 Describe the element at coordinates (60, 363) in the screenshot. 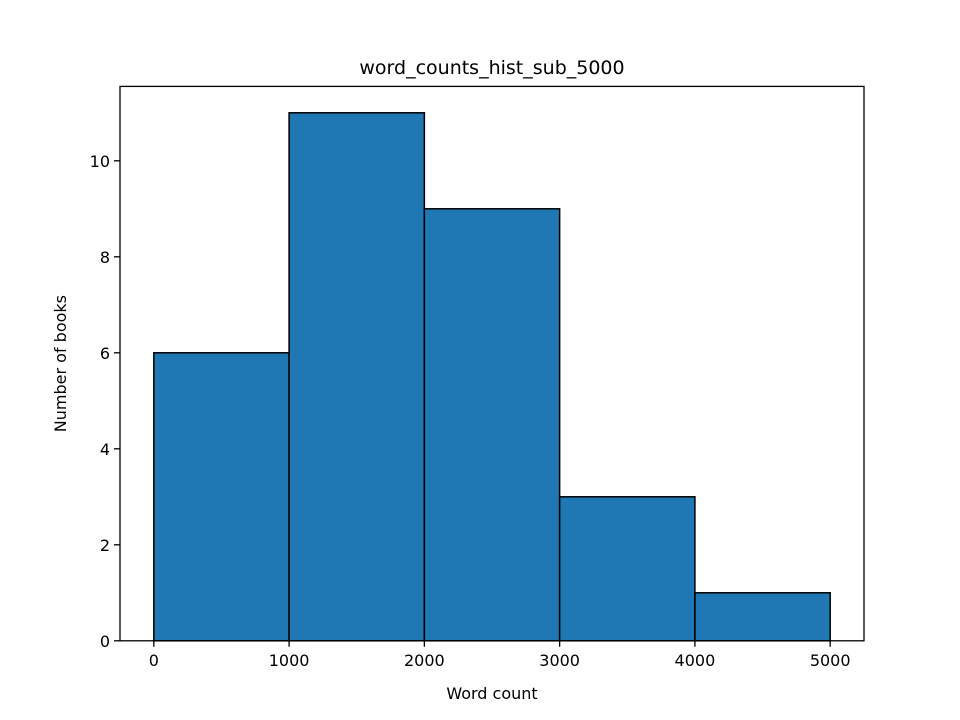

I see `y-axis-label: Number of books` at that location.